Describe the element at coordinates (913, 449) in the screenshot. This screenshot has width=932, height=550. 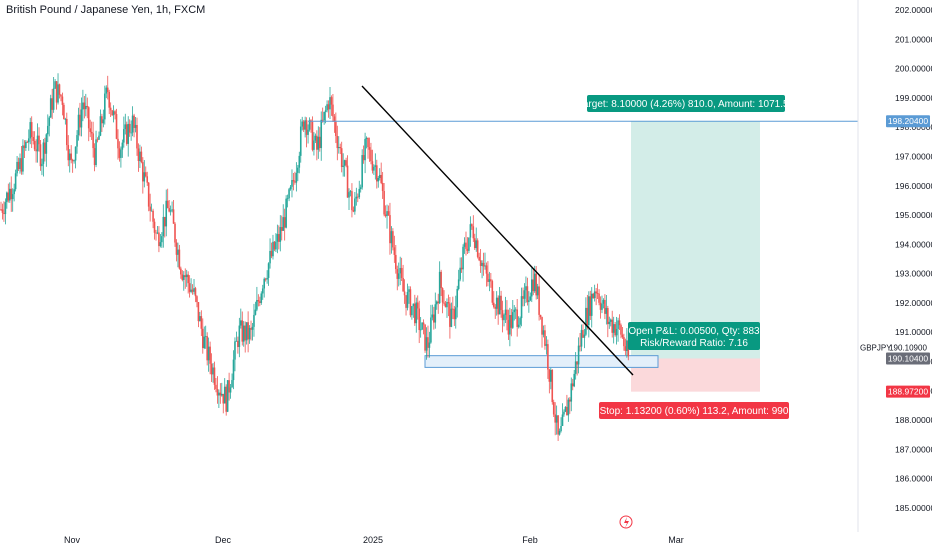
I see `y-tick-label: 187.00000` at that location.